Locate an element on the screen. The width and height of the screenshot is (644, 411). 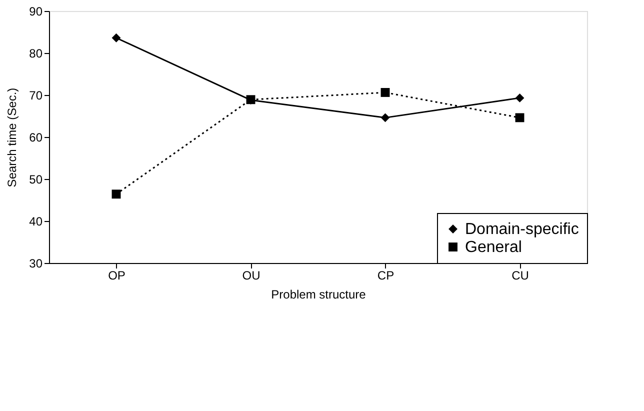
y-tick-label: 80 is located at coordinates (36, 53).